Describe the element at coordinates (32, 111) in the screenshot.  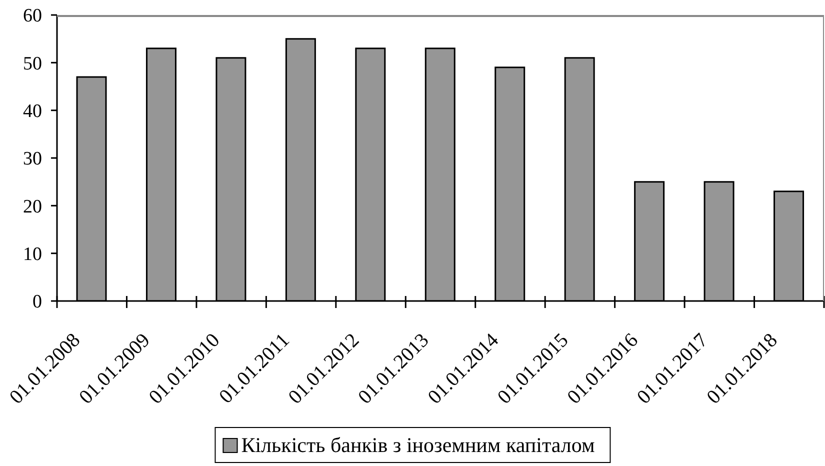
I see `y-tick-label: 40` at that location.